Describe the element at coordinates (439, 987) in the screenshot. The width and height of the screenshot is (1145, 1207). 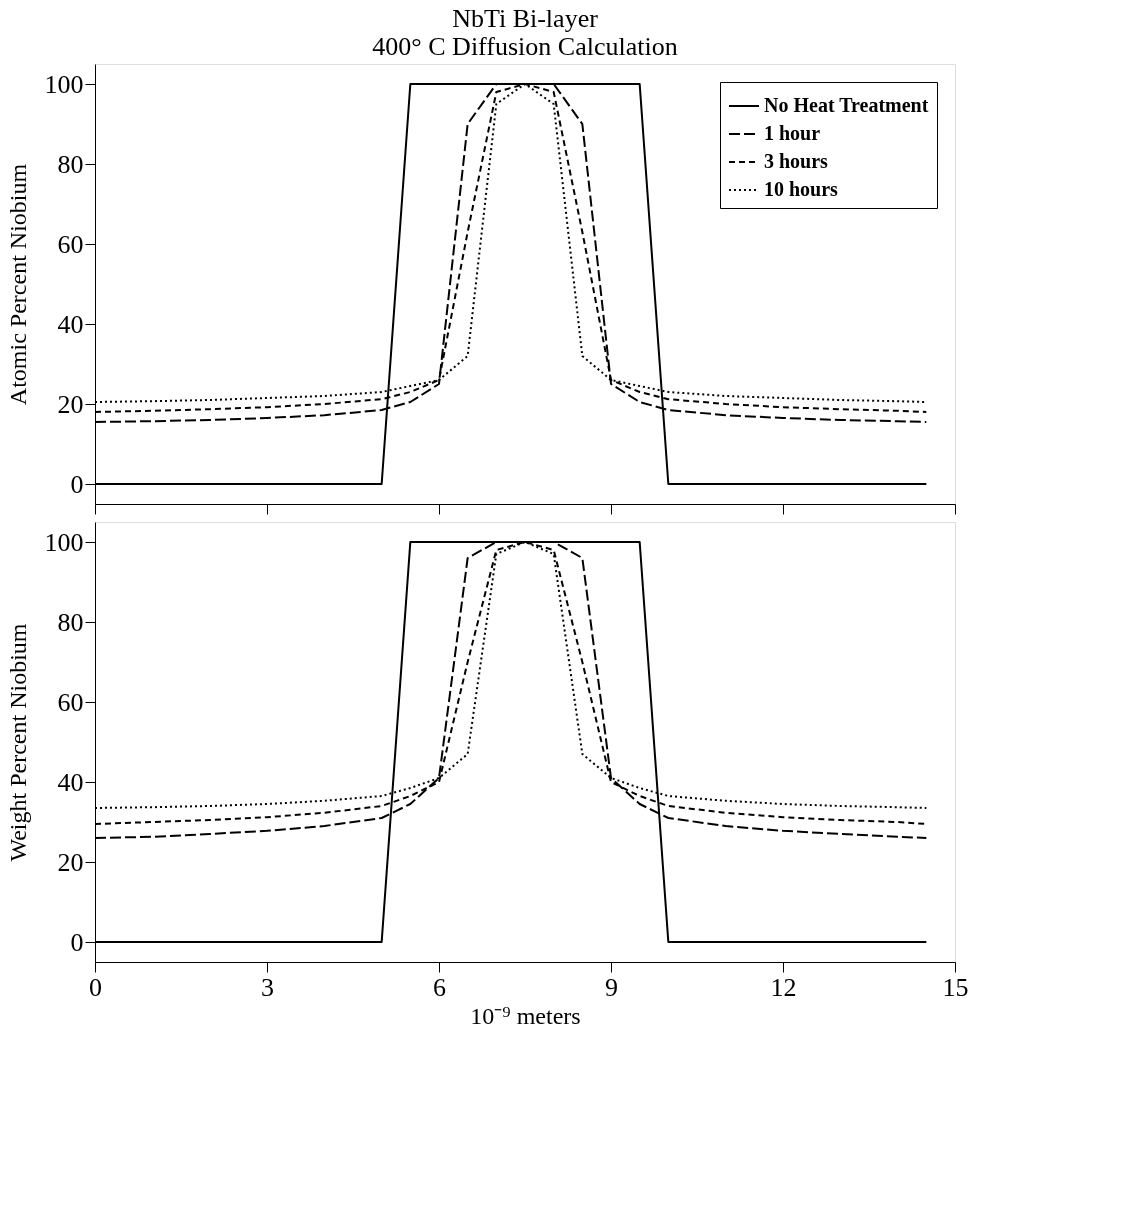
I see `x-tick-label: 6` at that location.